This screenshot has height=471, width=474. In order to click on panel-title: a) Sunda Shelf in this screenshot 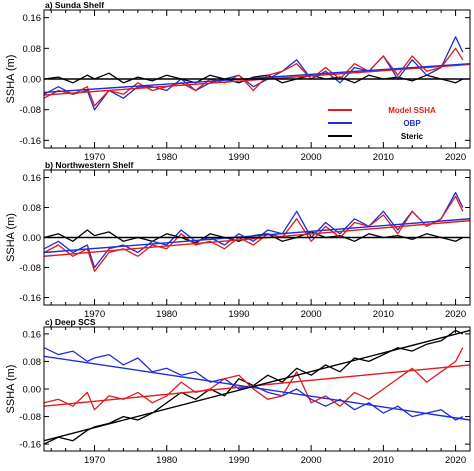, I will do `click(74, 5)`.